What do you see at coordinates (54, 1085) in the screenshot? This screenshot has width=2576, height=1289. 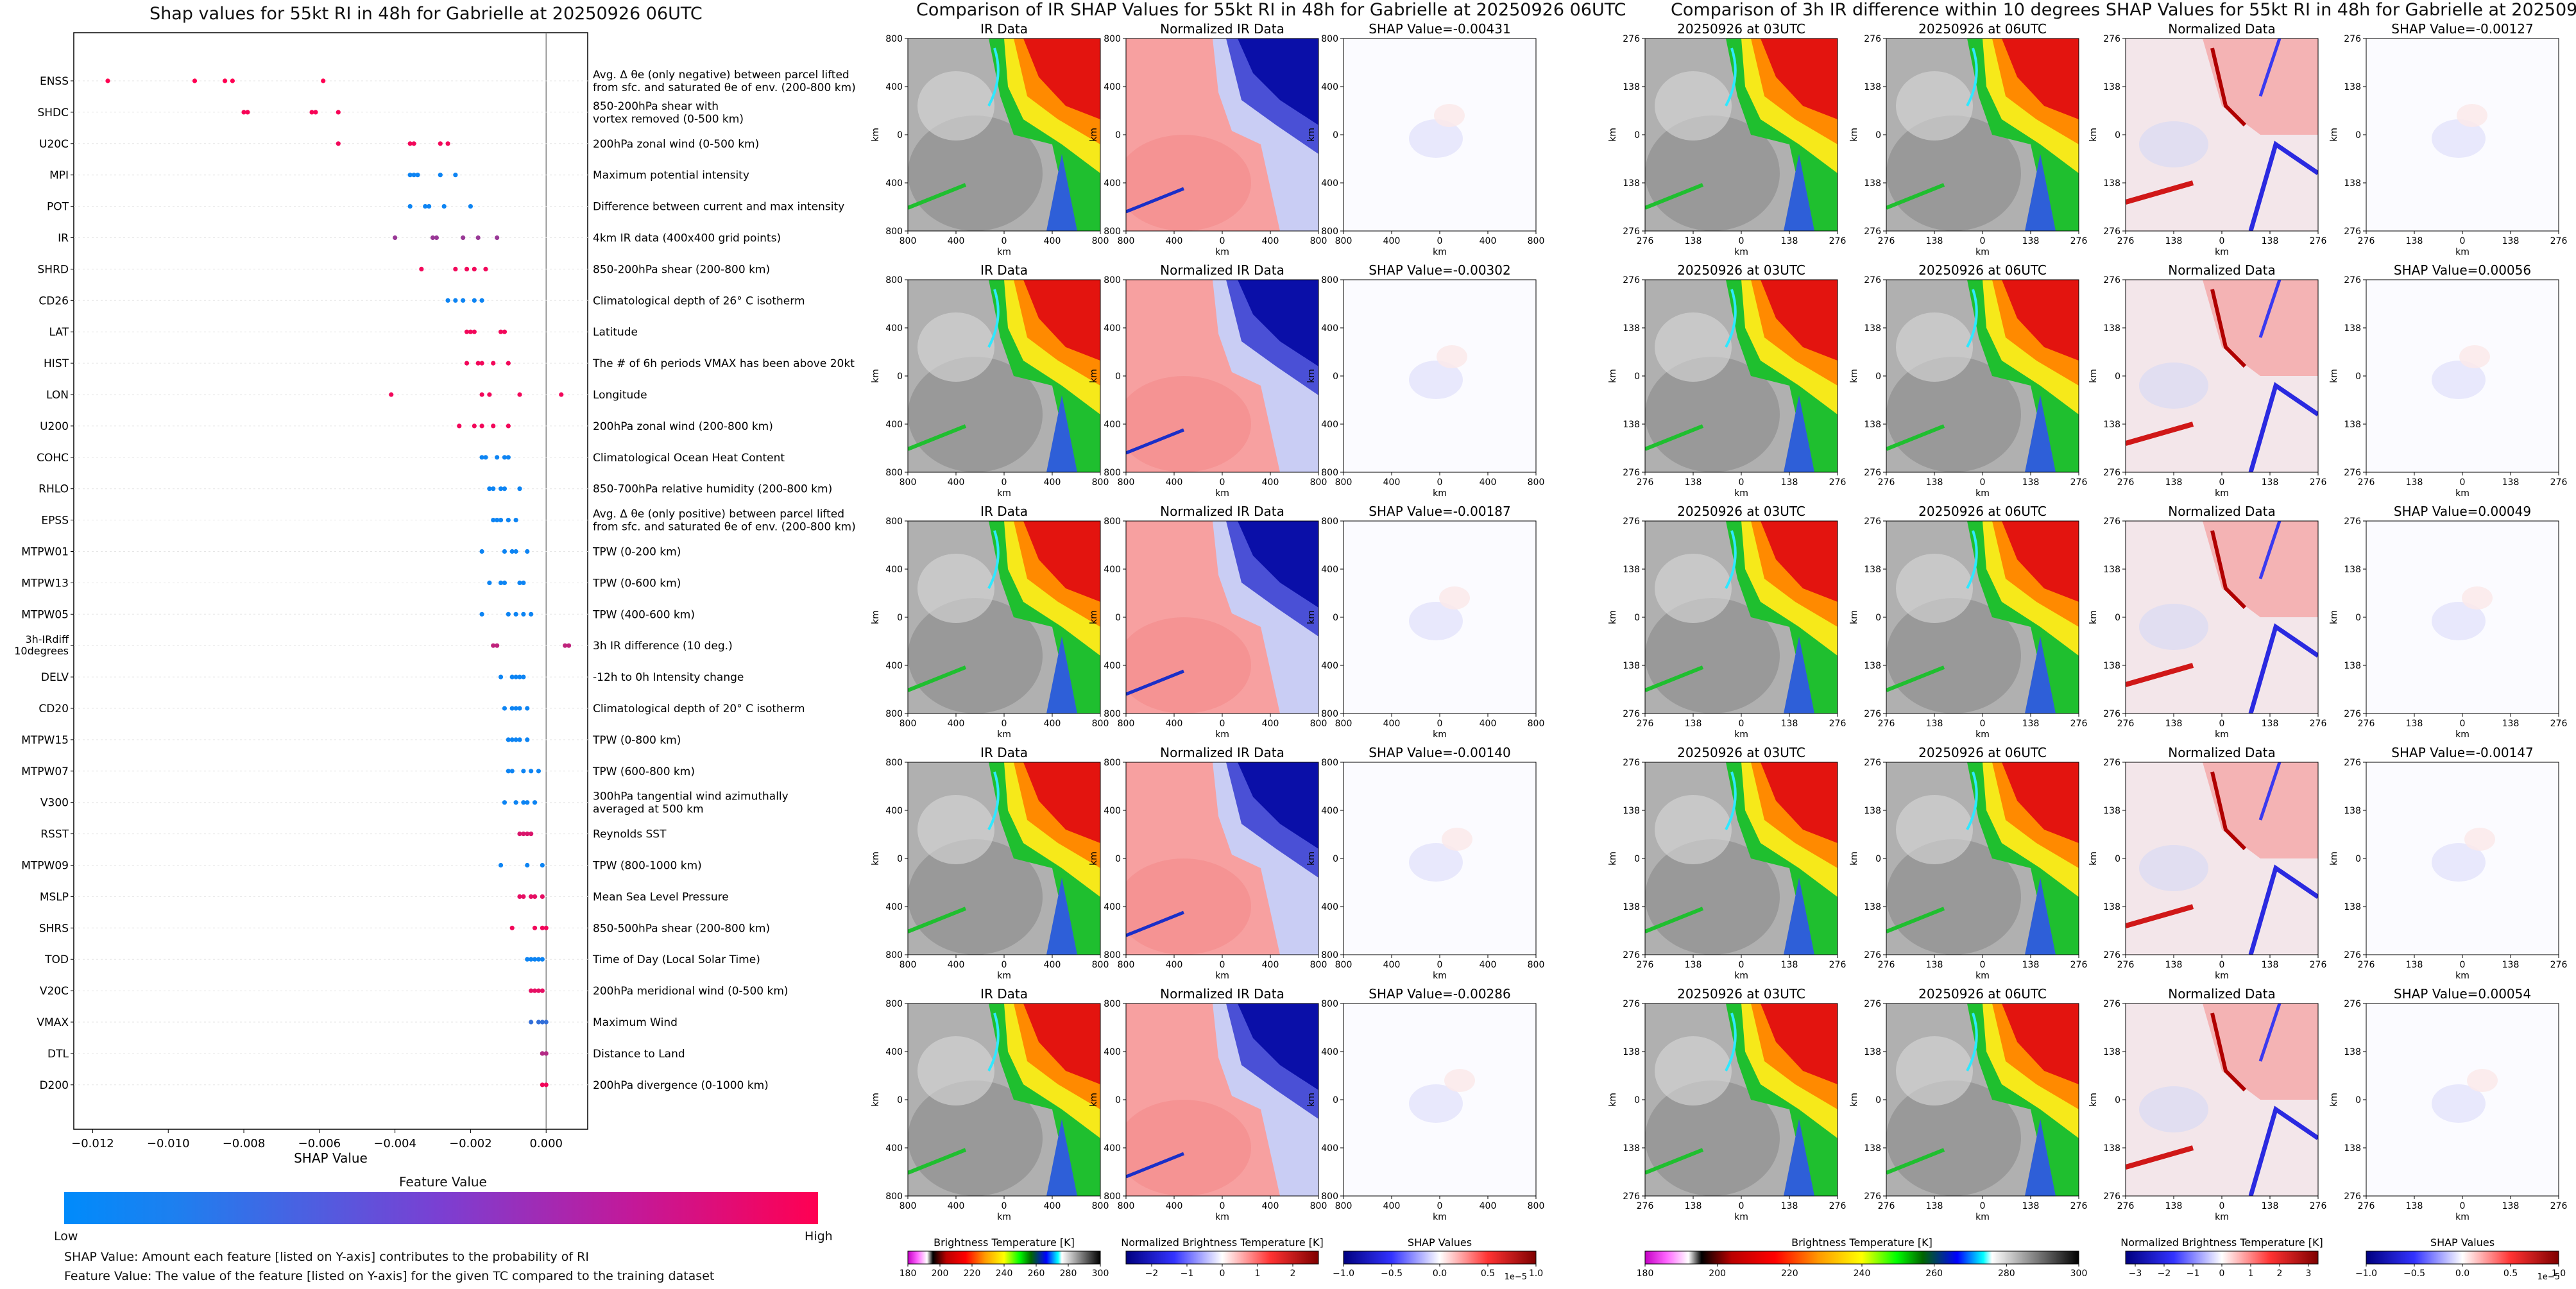 I see `feature-label: D200` at bounding box center [54, 1085].